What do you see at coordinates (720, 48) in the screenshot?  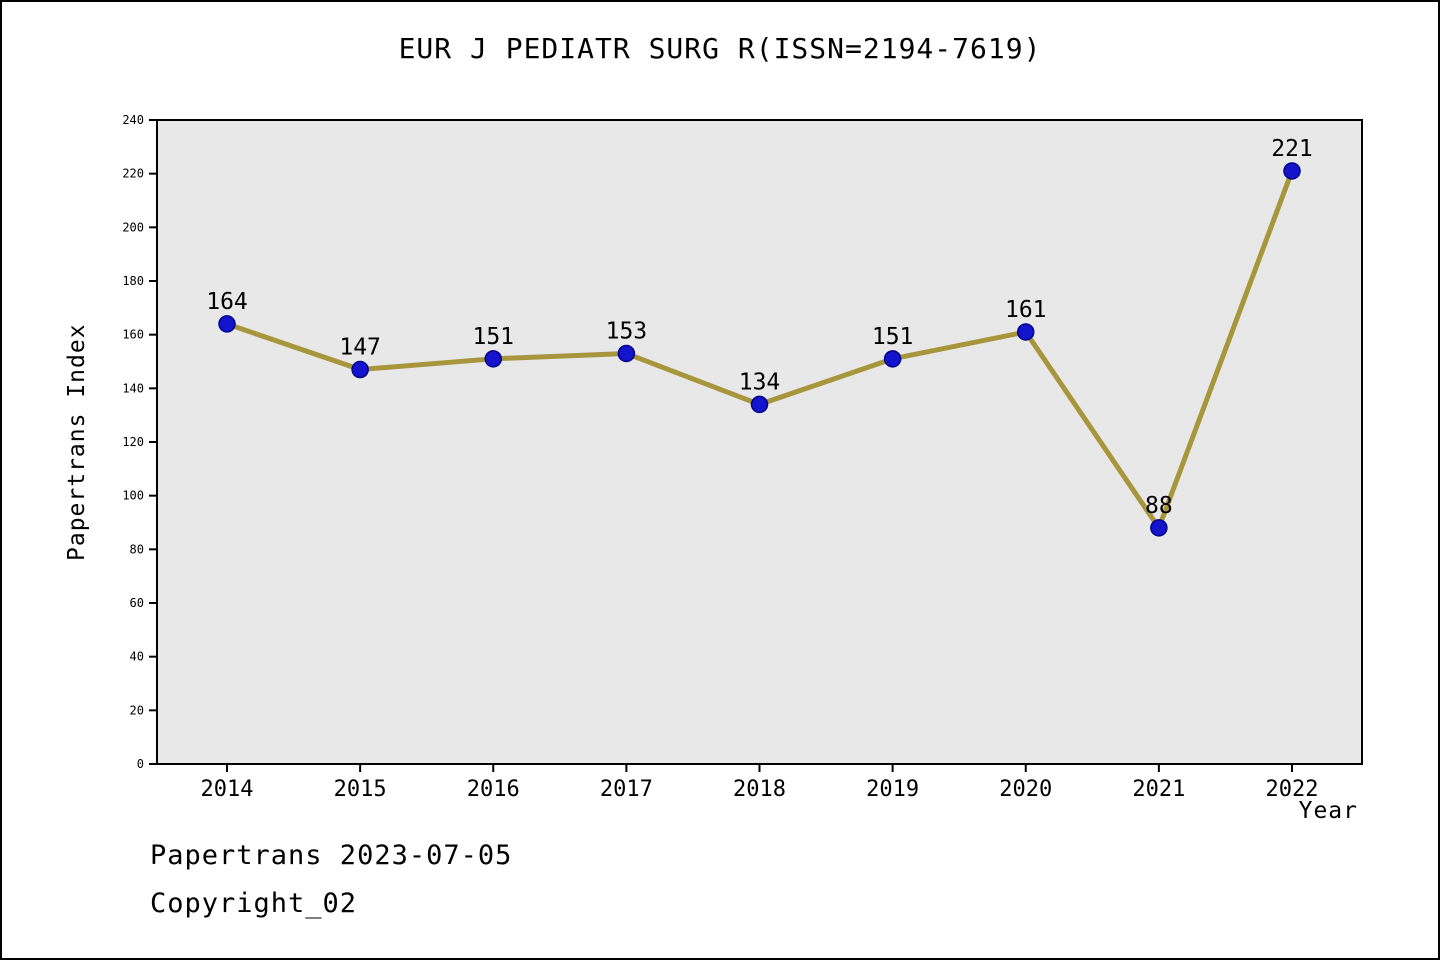 I see `chart-title: EUR J PEDIATR SURG R(ISSN=2194-7619)` at bounding box center [720, 48].